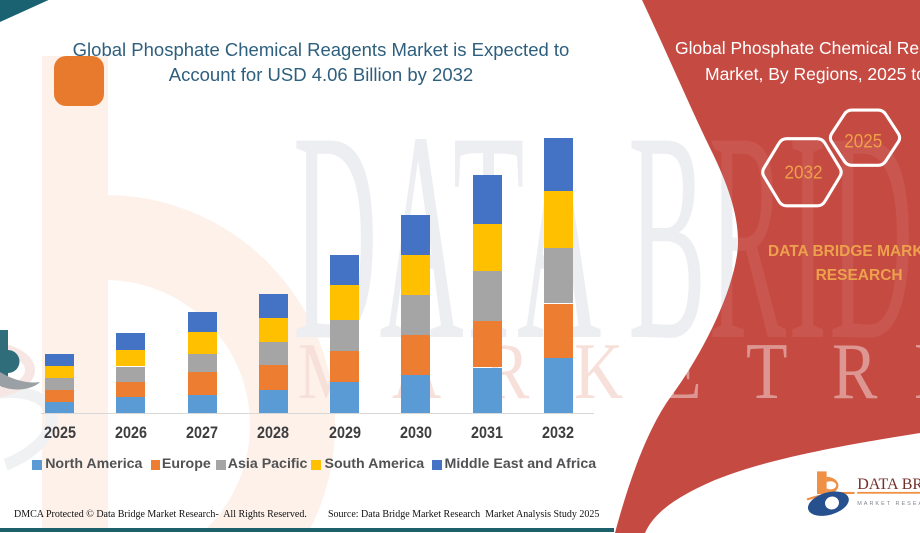 The width and height of the screenshot is (920, 533). I want to click on svg-text: 2025, so click(863, 141).